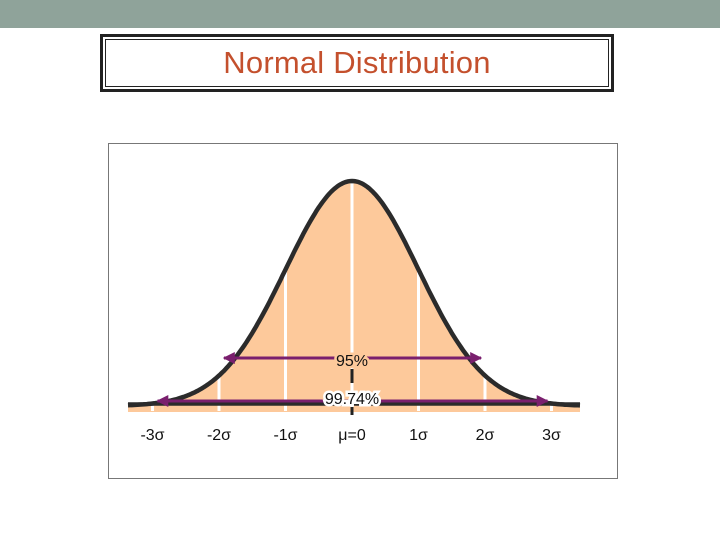  Describe the element at coordinates (219, 435) in the screenshot. I see `tick-label-1: -2σ` at that location.